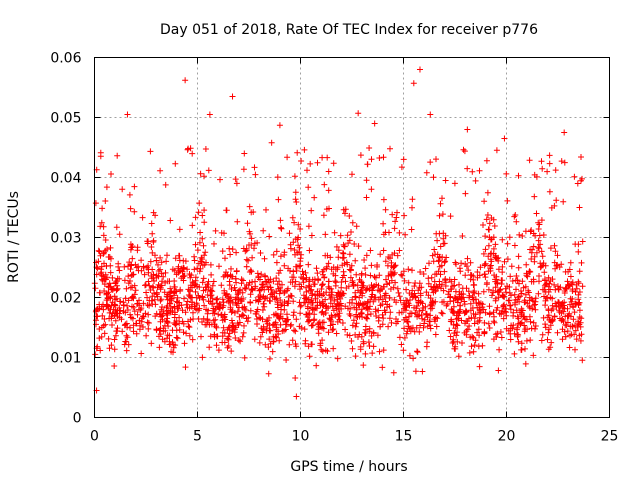 The image size is (640, 480). What do you see at coordinates (65, 119) in the screenshot?
I see `y-tick-label: 0.05` at bounding box center [65, 119].